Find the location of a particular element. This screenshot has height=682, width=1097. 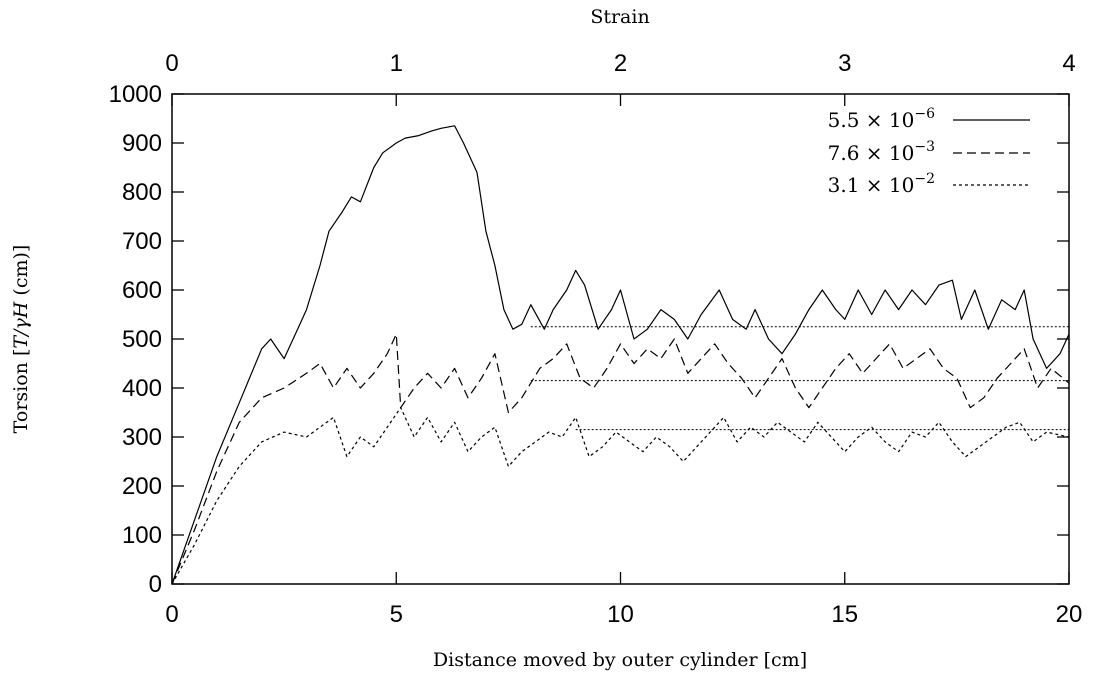

legend-label-base: 7.6 × 10 is located at coordinates (871, 153).